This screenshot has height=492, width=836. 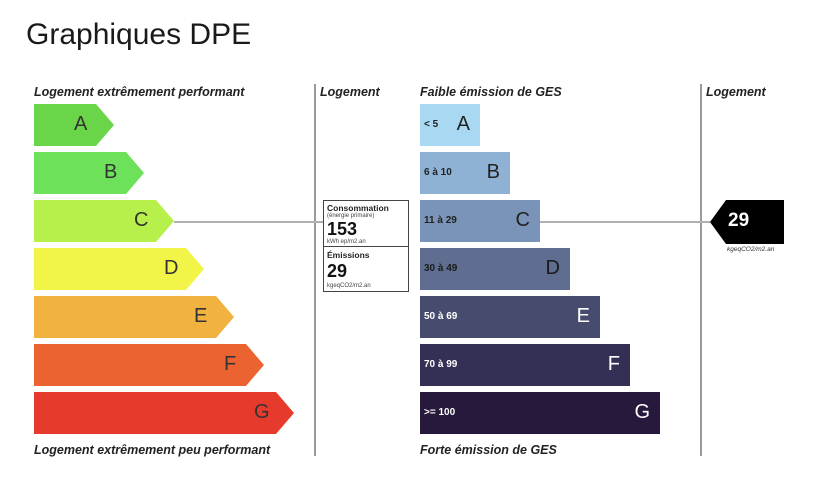 What do you see at coordinates (139, 34) in the screenshot?
I see `page-title: Graphiques DPE` at bounding box center [139, 34].